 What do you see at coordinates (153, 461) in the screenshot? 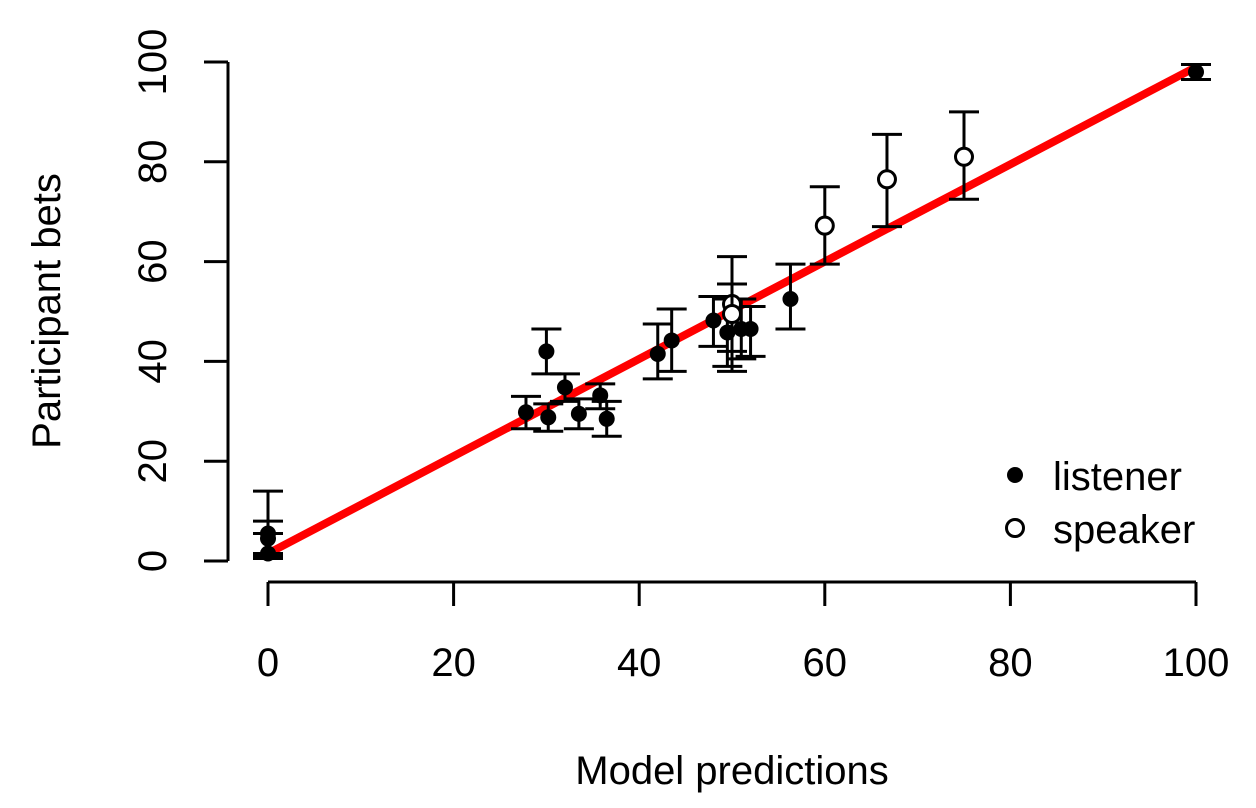
I see `y-tick-label: 20` at bounding box center [153, 461].